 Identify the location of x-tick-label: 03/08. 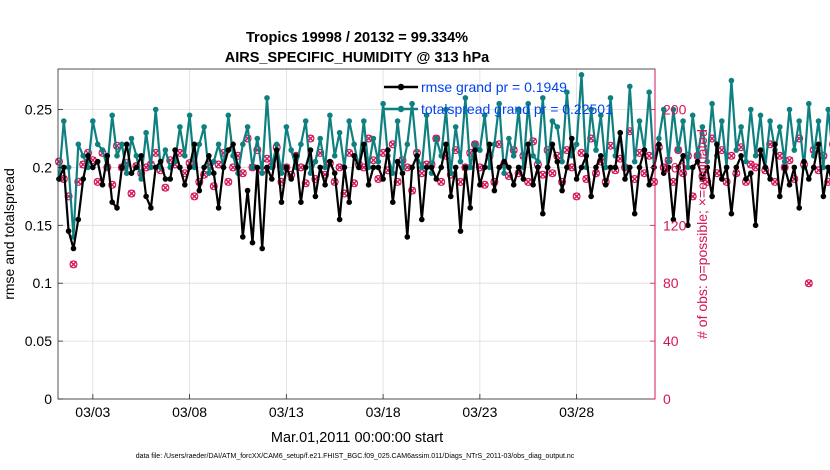
(189, 412).